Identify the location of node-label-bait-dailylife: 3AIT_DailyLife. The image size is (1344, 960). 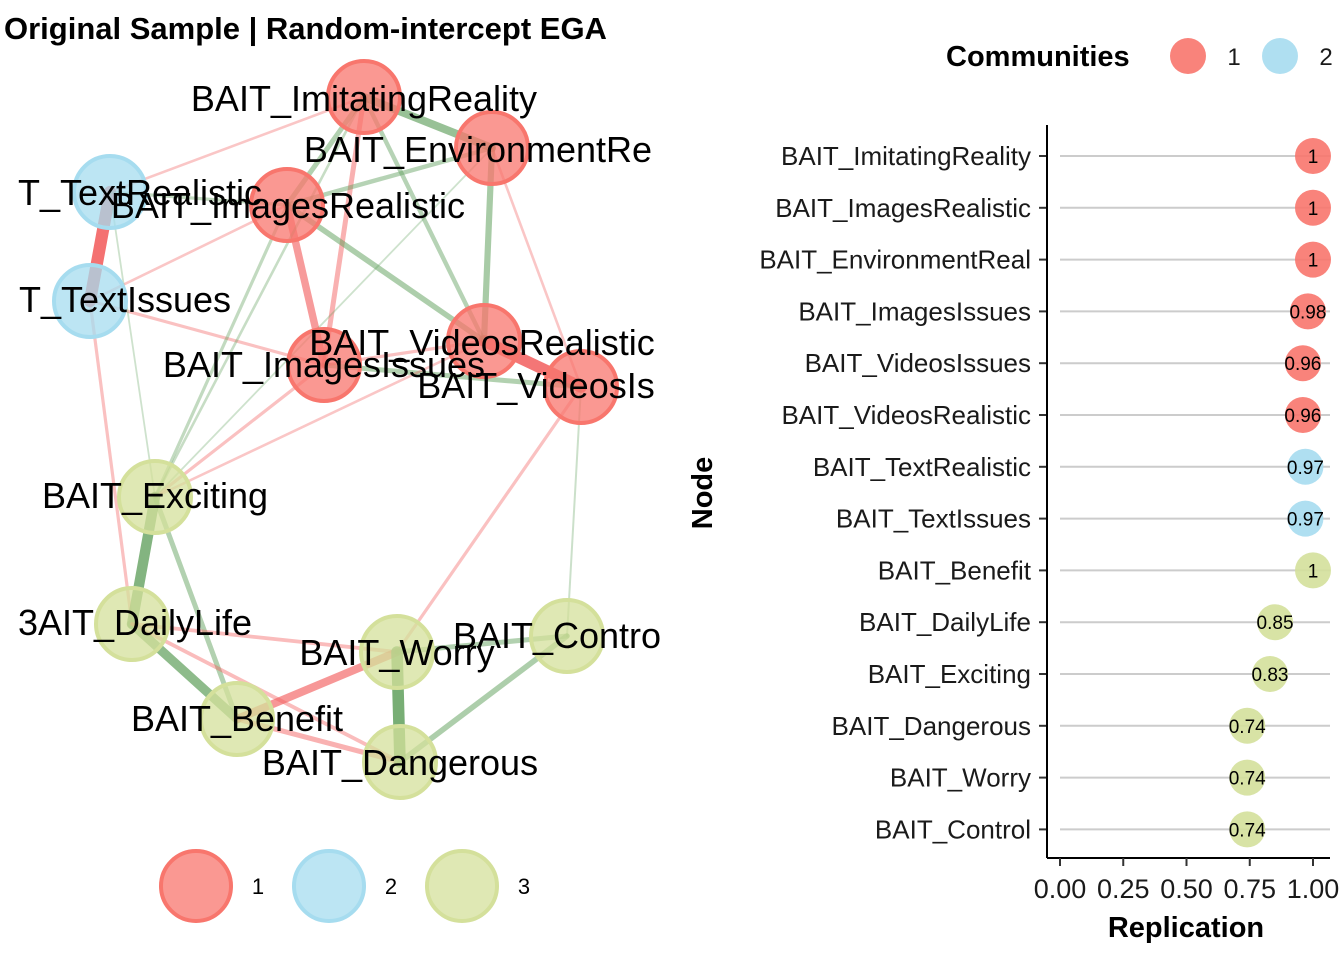
(135, 622).